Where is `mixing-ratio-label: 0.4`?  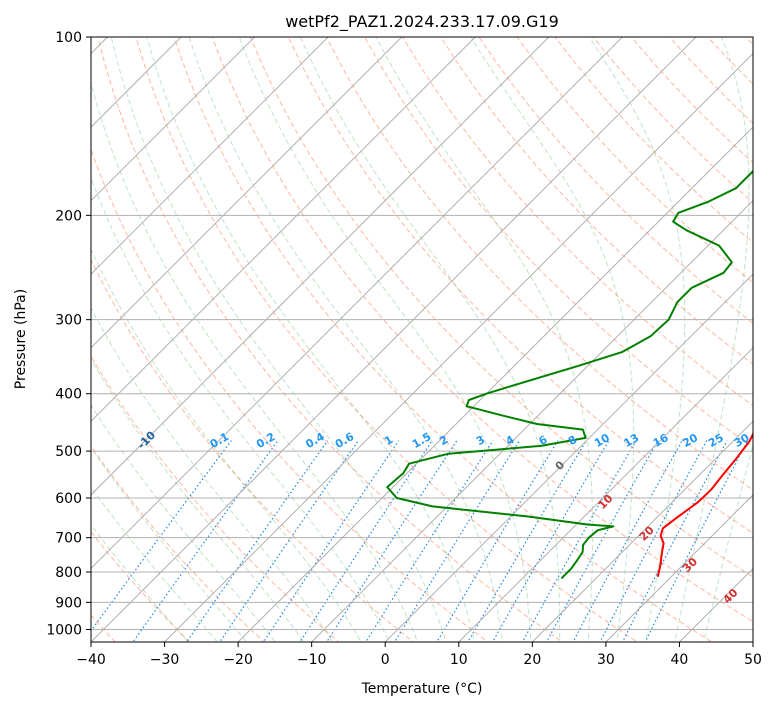
mixing-ratio-label: 0.4 is located at coordinates (315, 440).